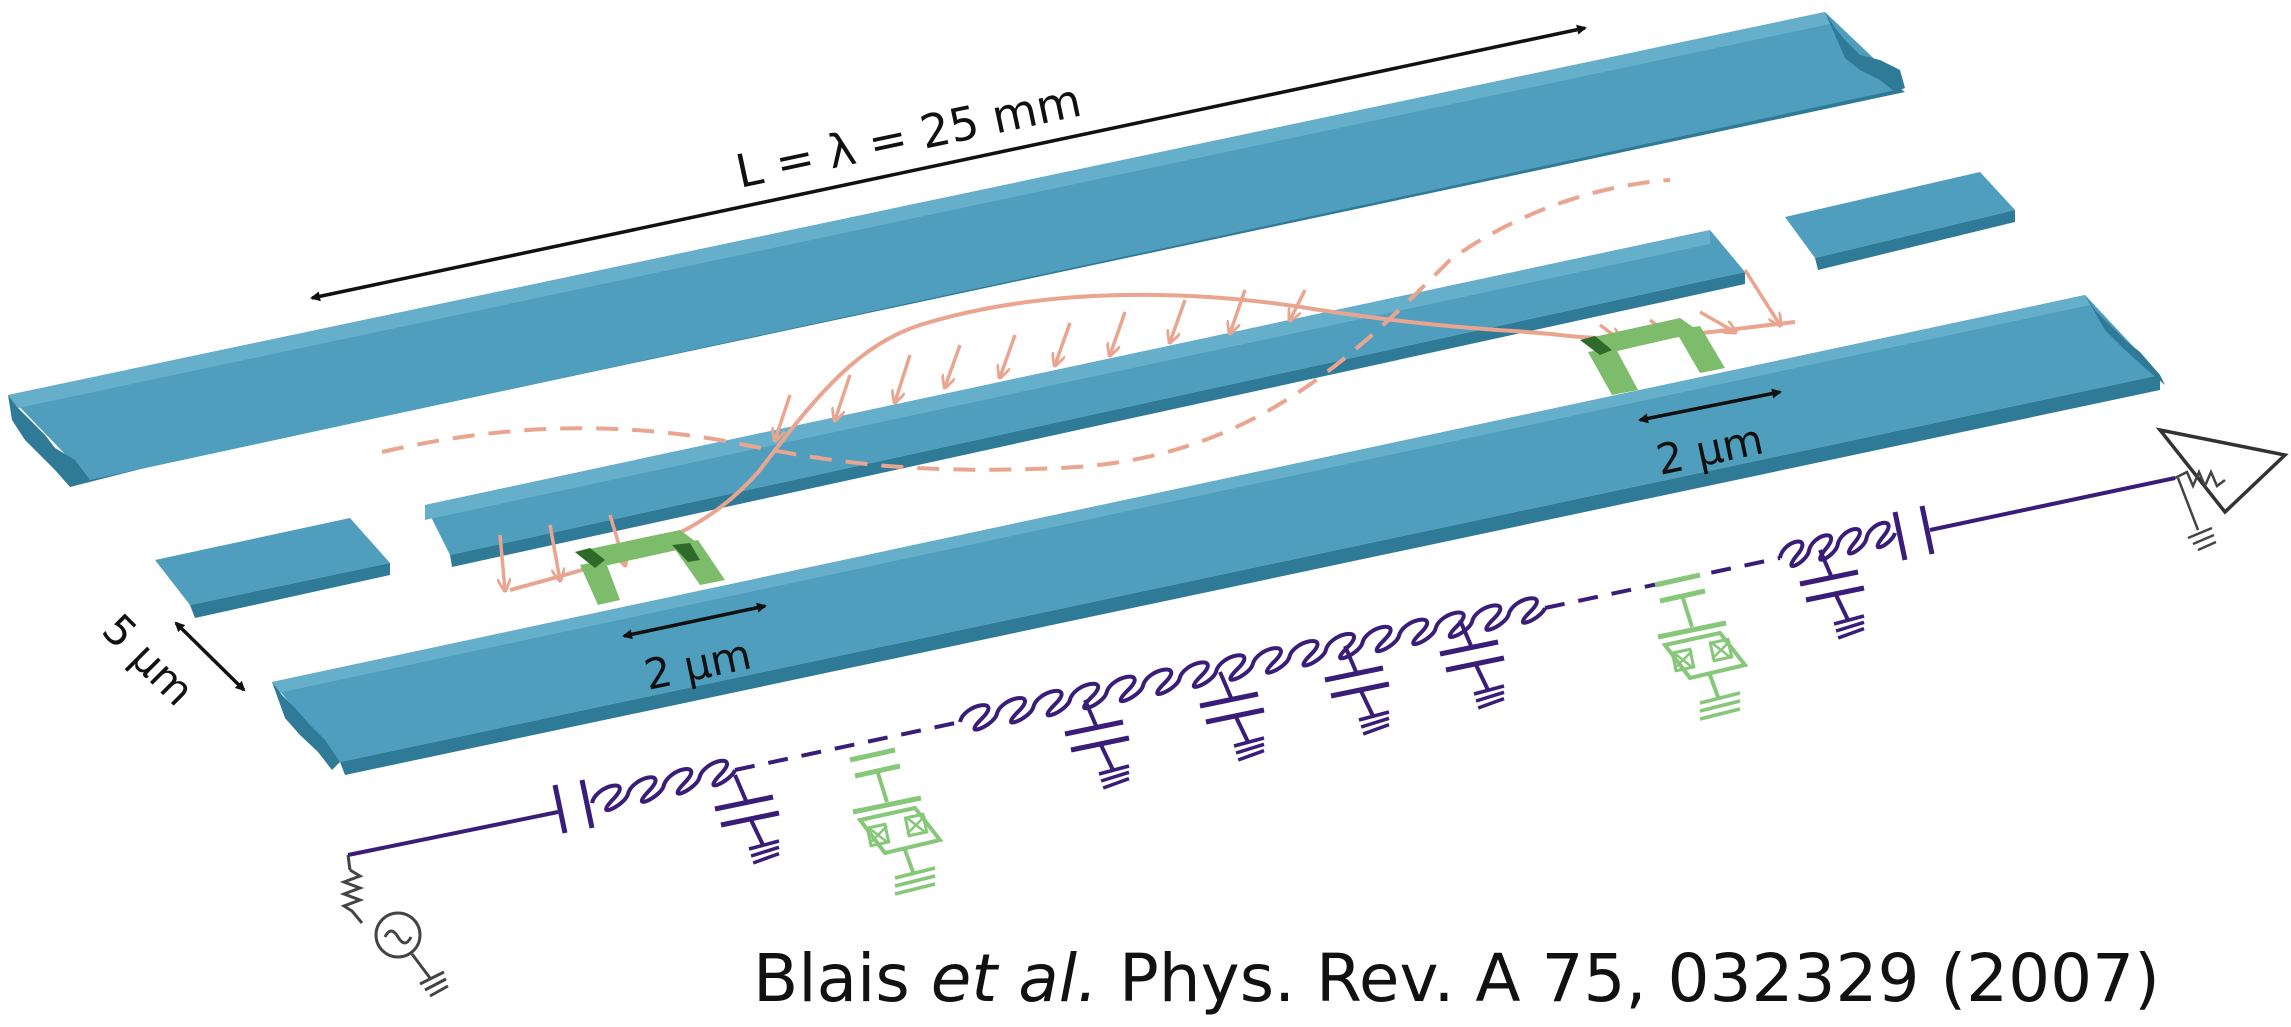  I want to click on input-capacitor-icon, so click(573, 806).